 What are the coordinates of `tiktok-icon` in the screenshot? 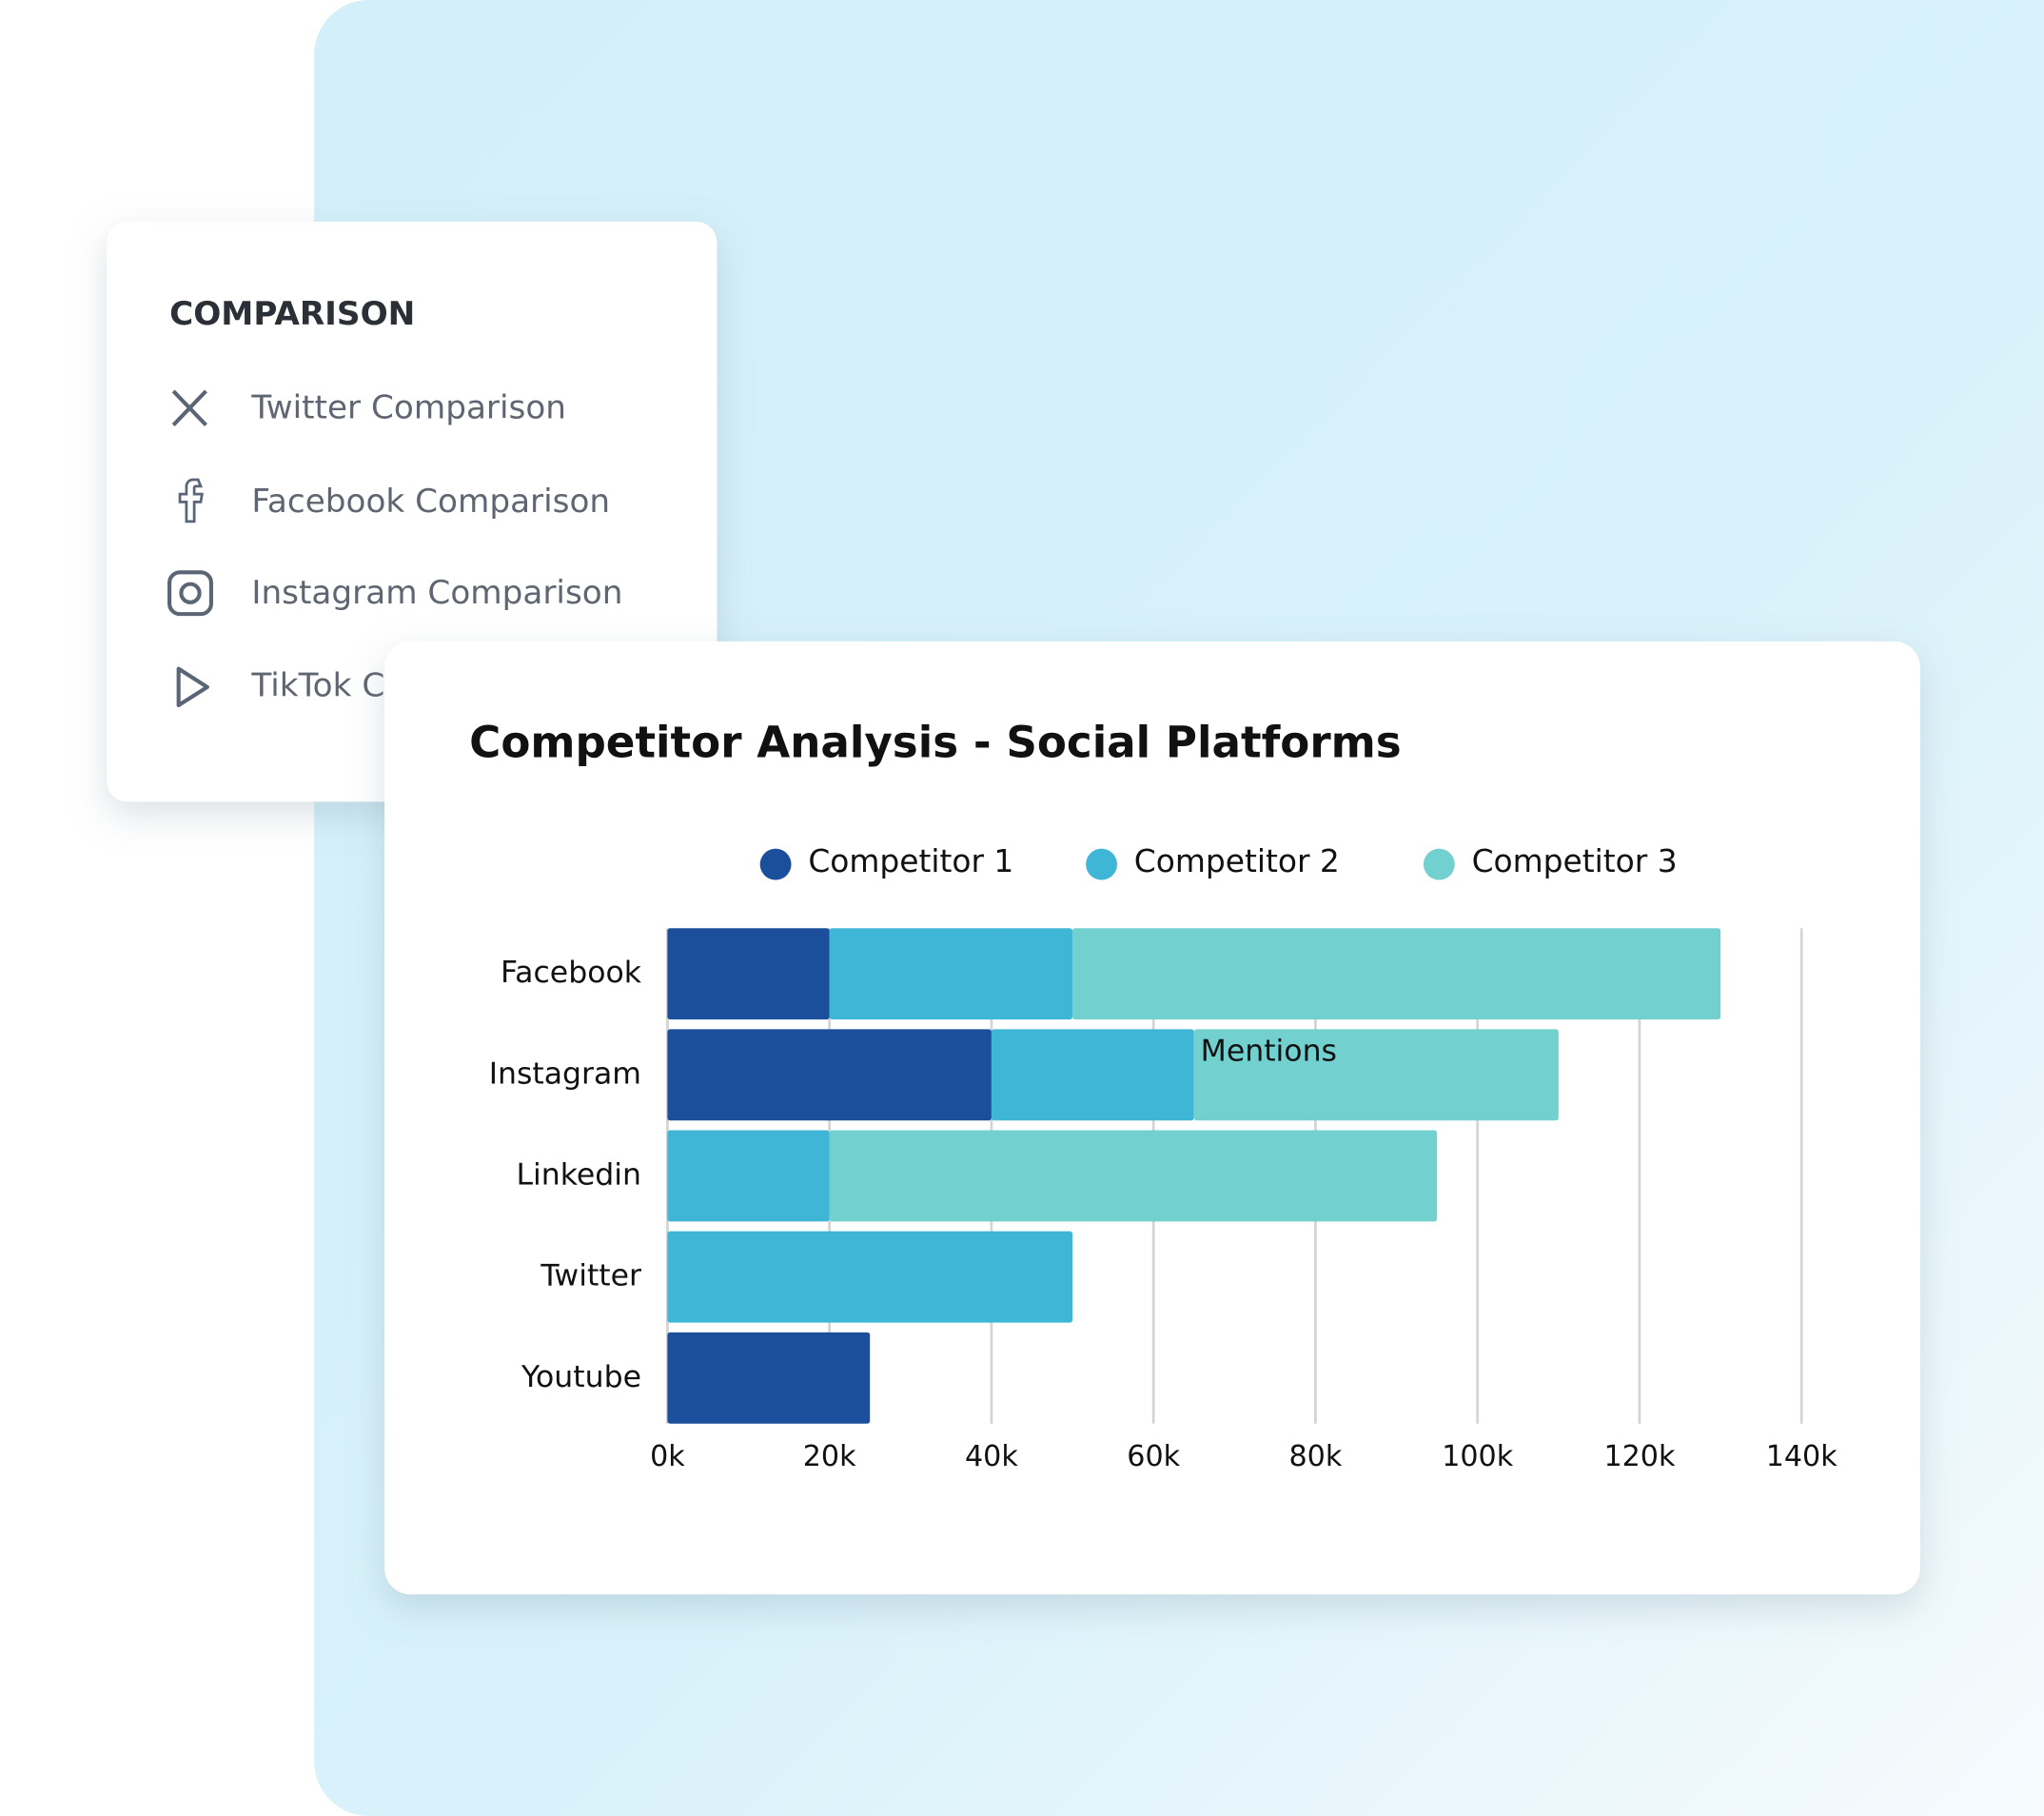 It's located at (193, 687).